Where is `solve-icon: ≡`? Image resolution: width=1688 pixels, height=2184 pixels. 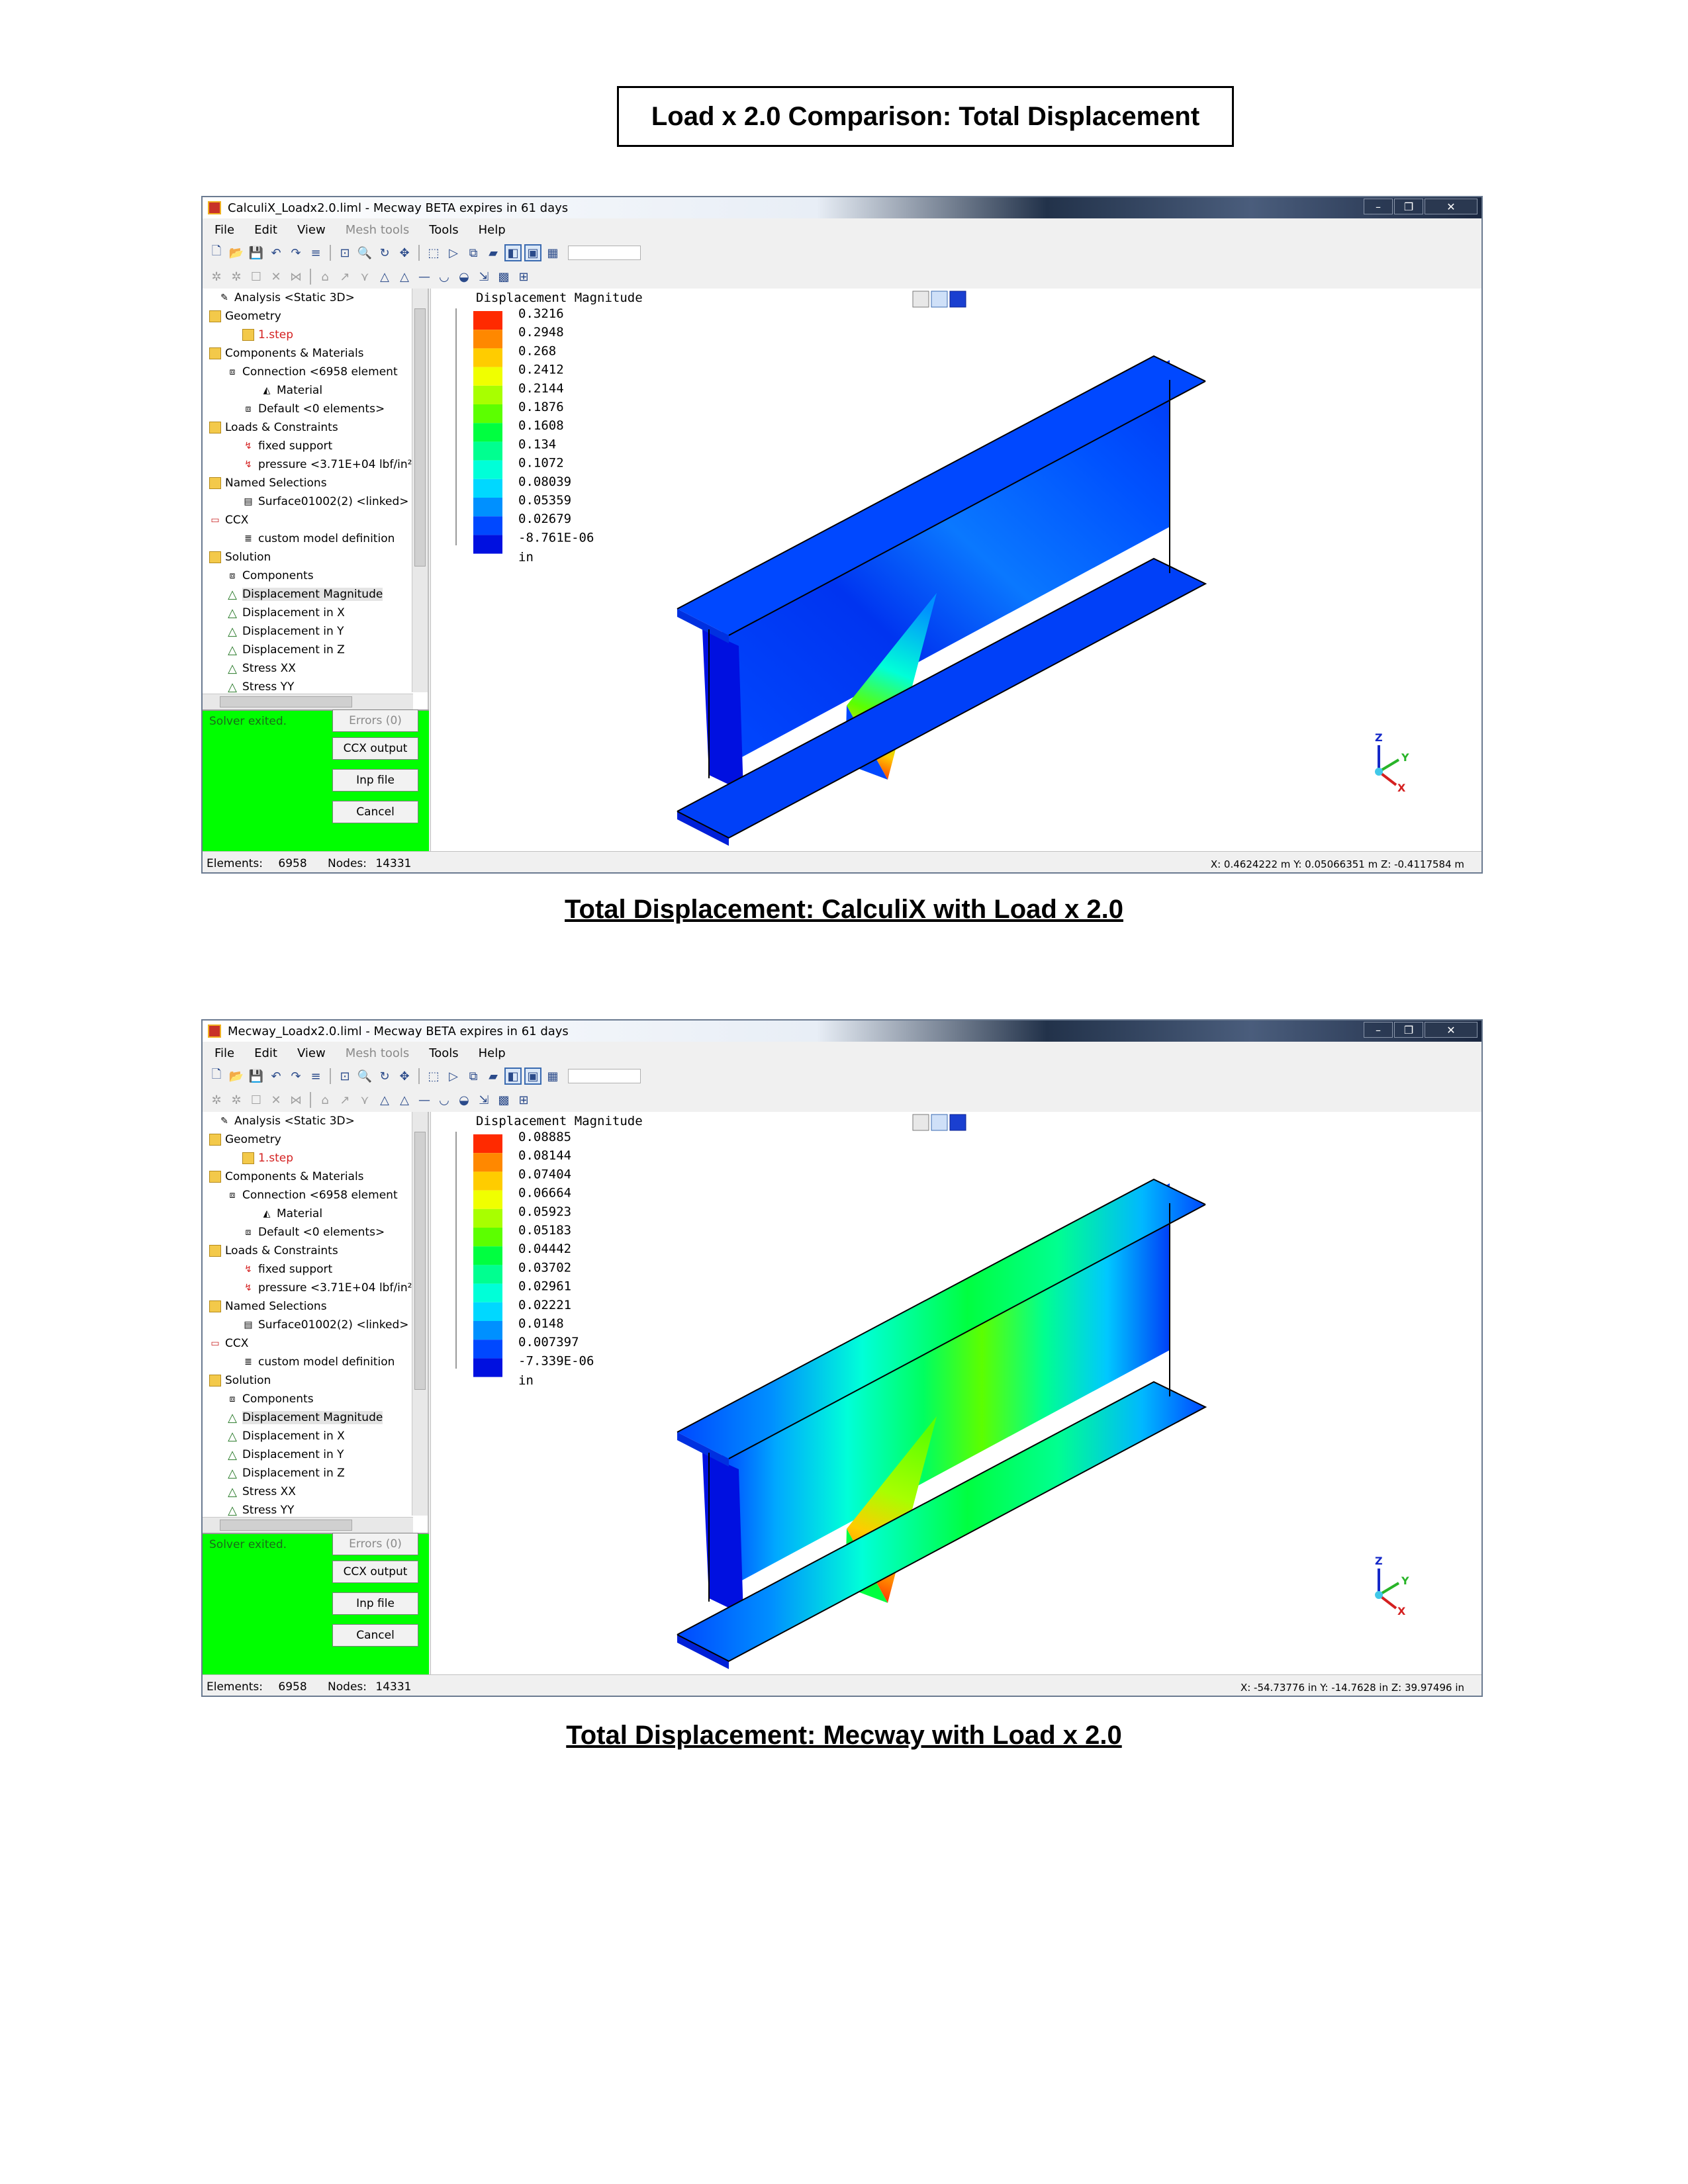 solve-icon: ≡ is located at coordinates (315, 1076).